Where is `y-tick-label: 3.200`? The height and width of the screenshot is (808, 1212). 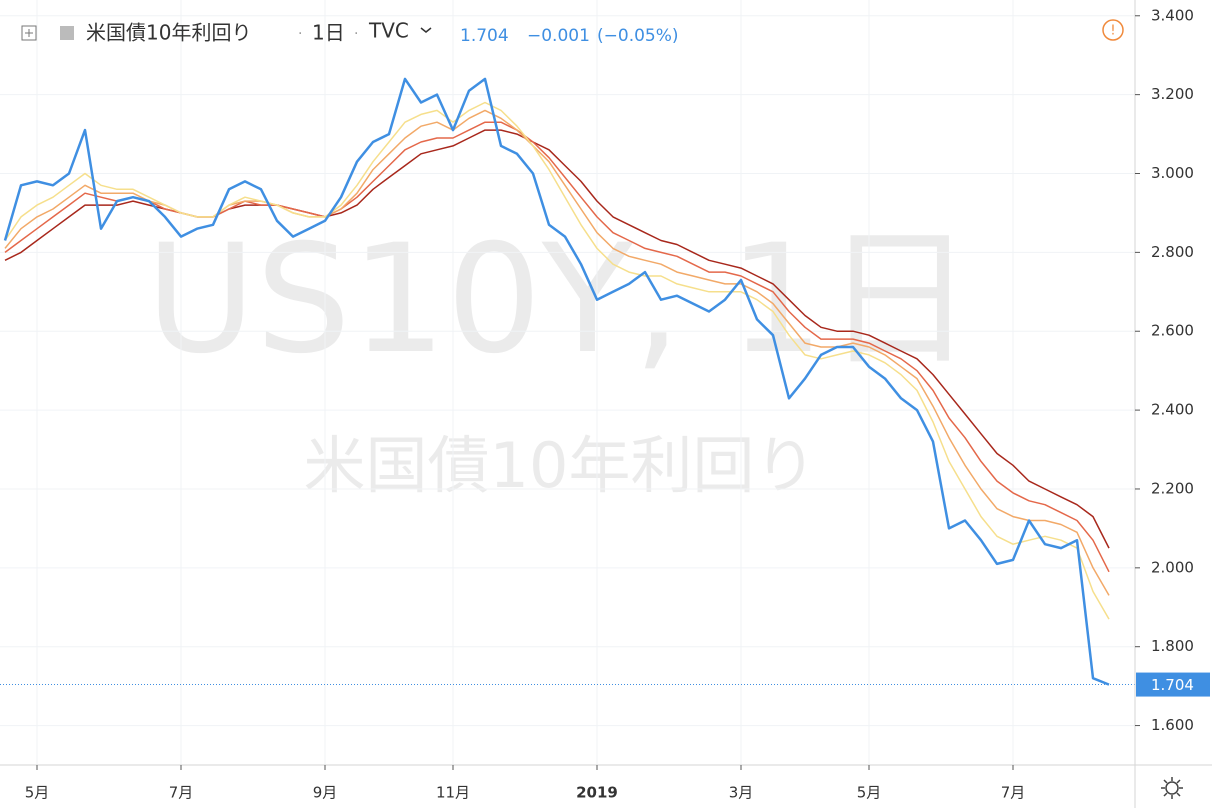 y-tick-label: 3.200 is located at coordinates (1172, 94).